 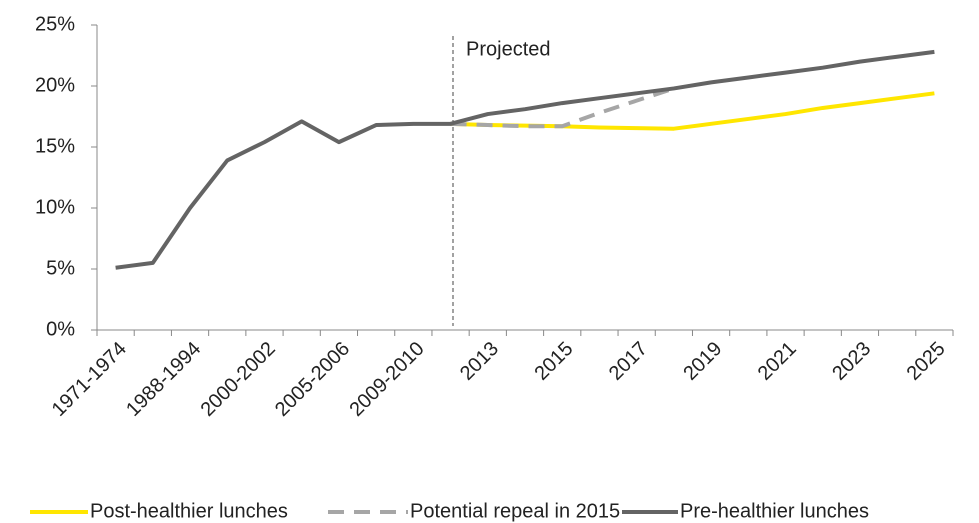 What do you see at coordinates (479, 361) in the screenshot?
I see `x-tick-label: 2013` at bounding box center [479, 361].